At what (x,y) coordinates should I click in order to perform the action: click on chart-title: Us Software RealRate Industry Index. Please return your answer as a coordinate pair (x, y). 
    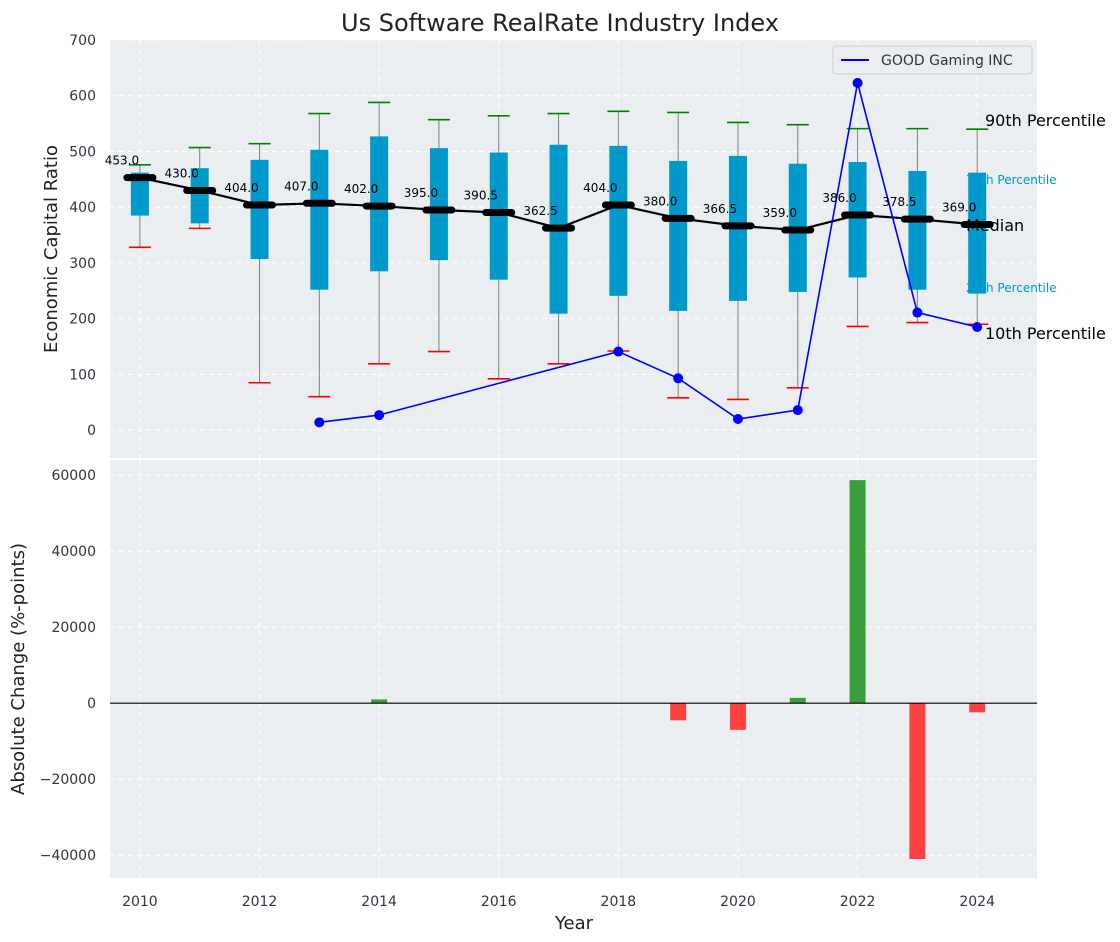
    Looking at the image, I should click on (560, 23).